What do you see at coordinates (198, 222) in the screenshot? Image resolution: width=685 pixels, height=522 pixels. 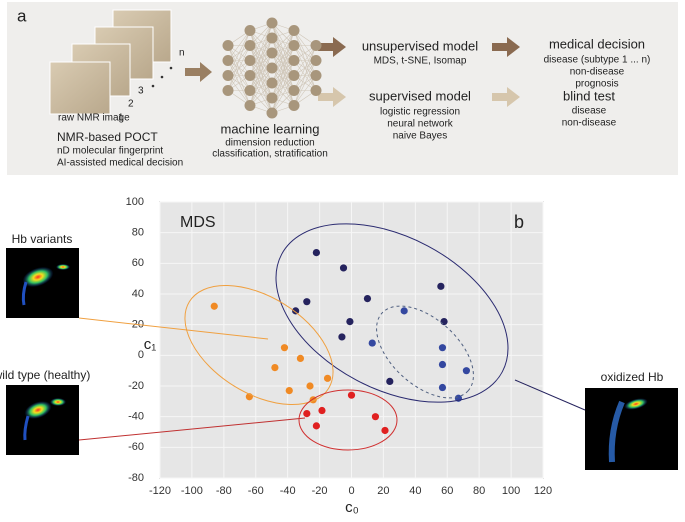 I see `chart-title: MDS` at bounding box center [198, 222].